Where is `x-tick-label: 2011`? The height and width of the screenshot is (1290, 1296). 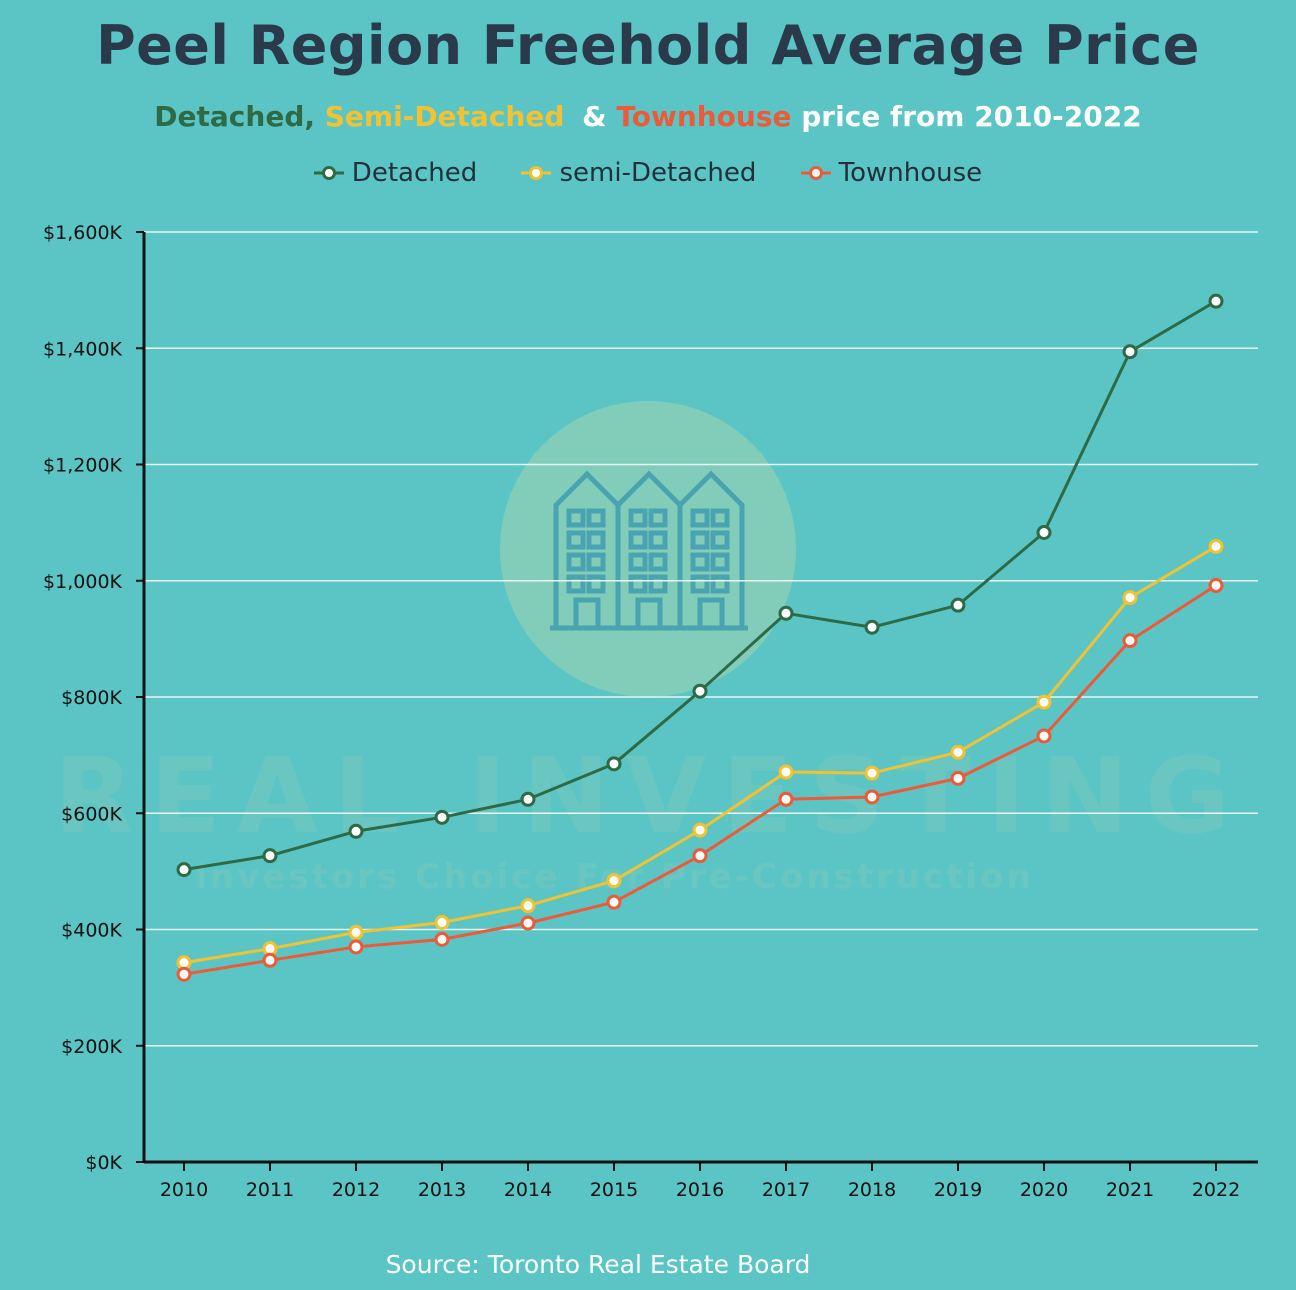 x-tick-label: 2011 is located at coordinates (270, 1190).